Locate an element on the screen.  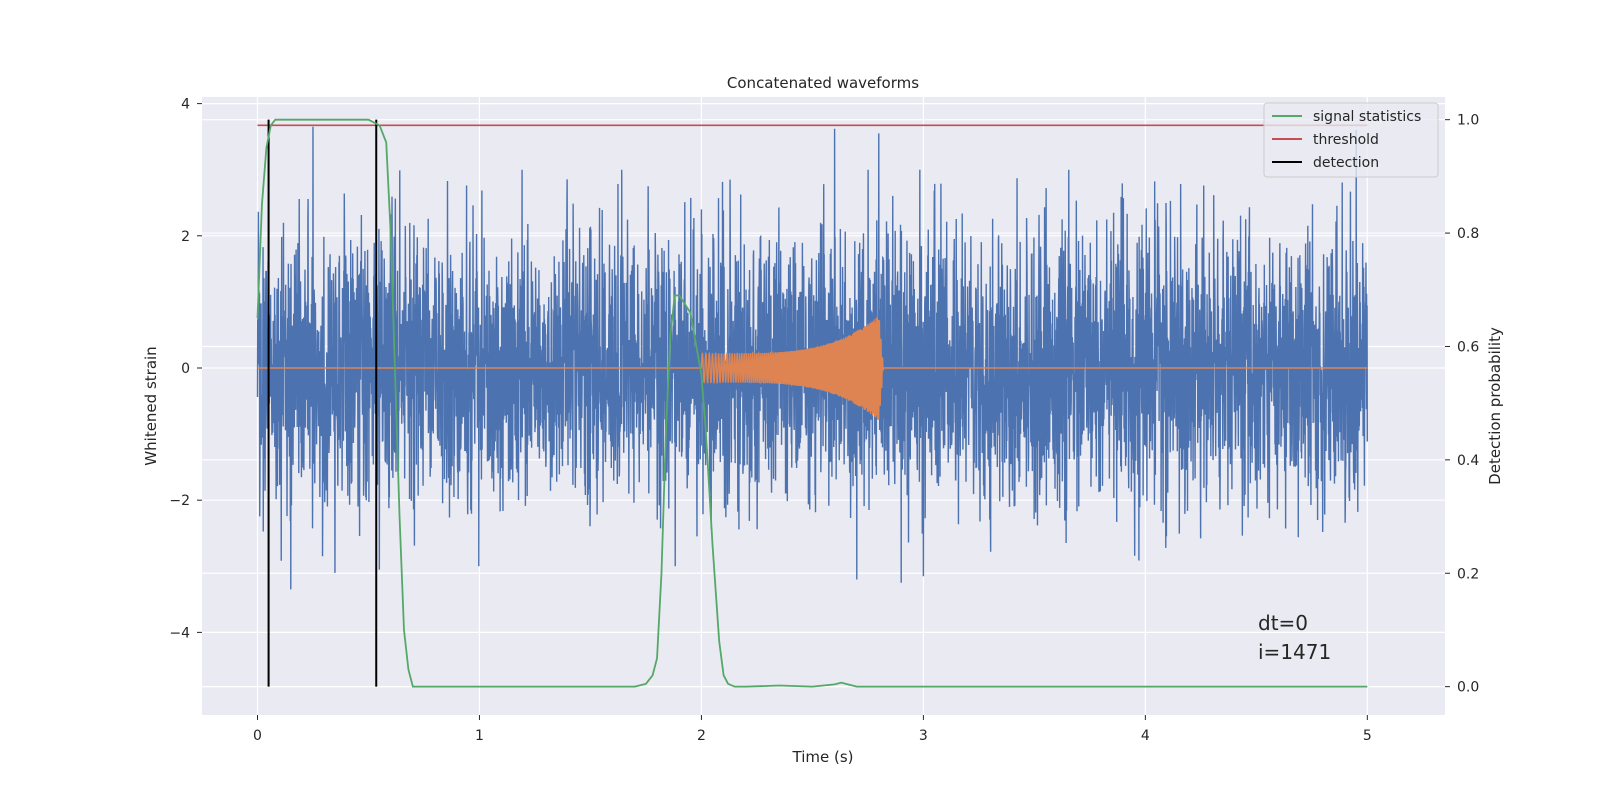
y-tick-label-right: 0.8 is located at coordinates (1468, 234).